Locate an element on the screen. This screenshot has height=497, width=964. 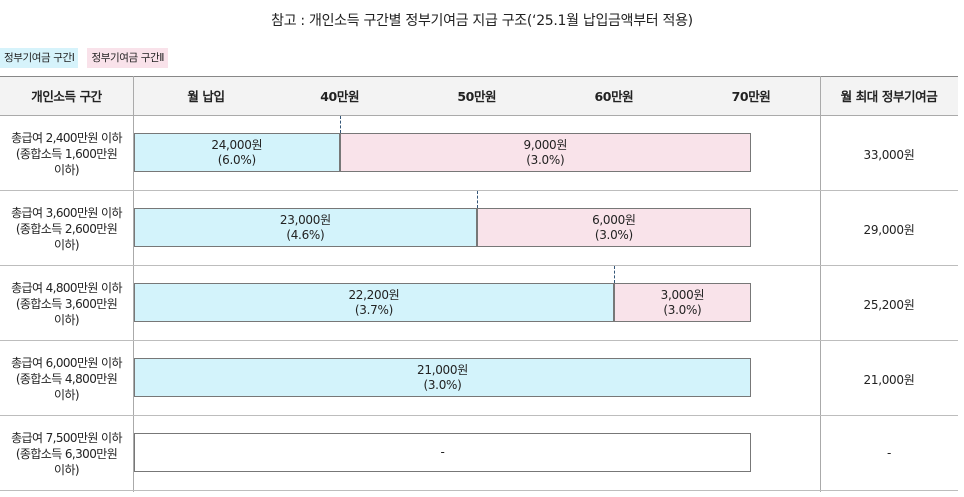
header-max-contribution: 월 최대 정부기여금 is located at coordinates (889, 96).